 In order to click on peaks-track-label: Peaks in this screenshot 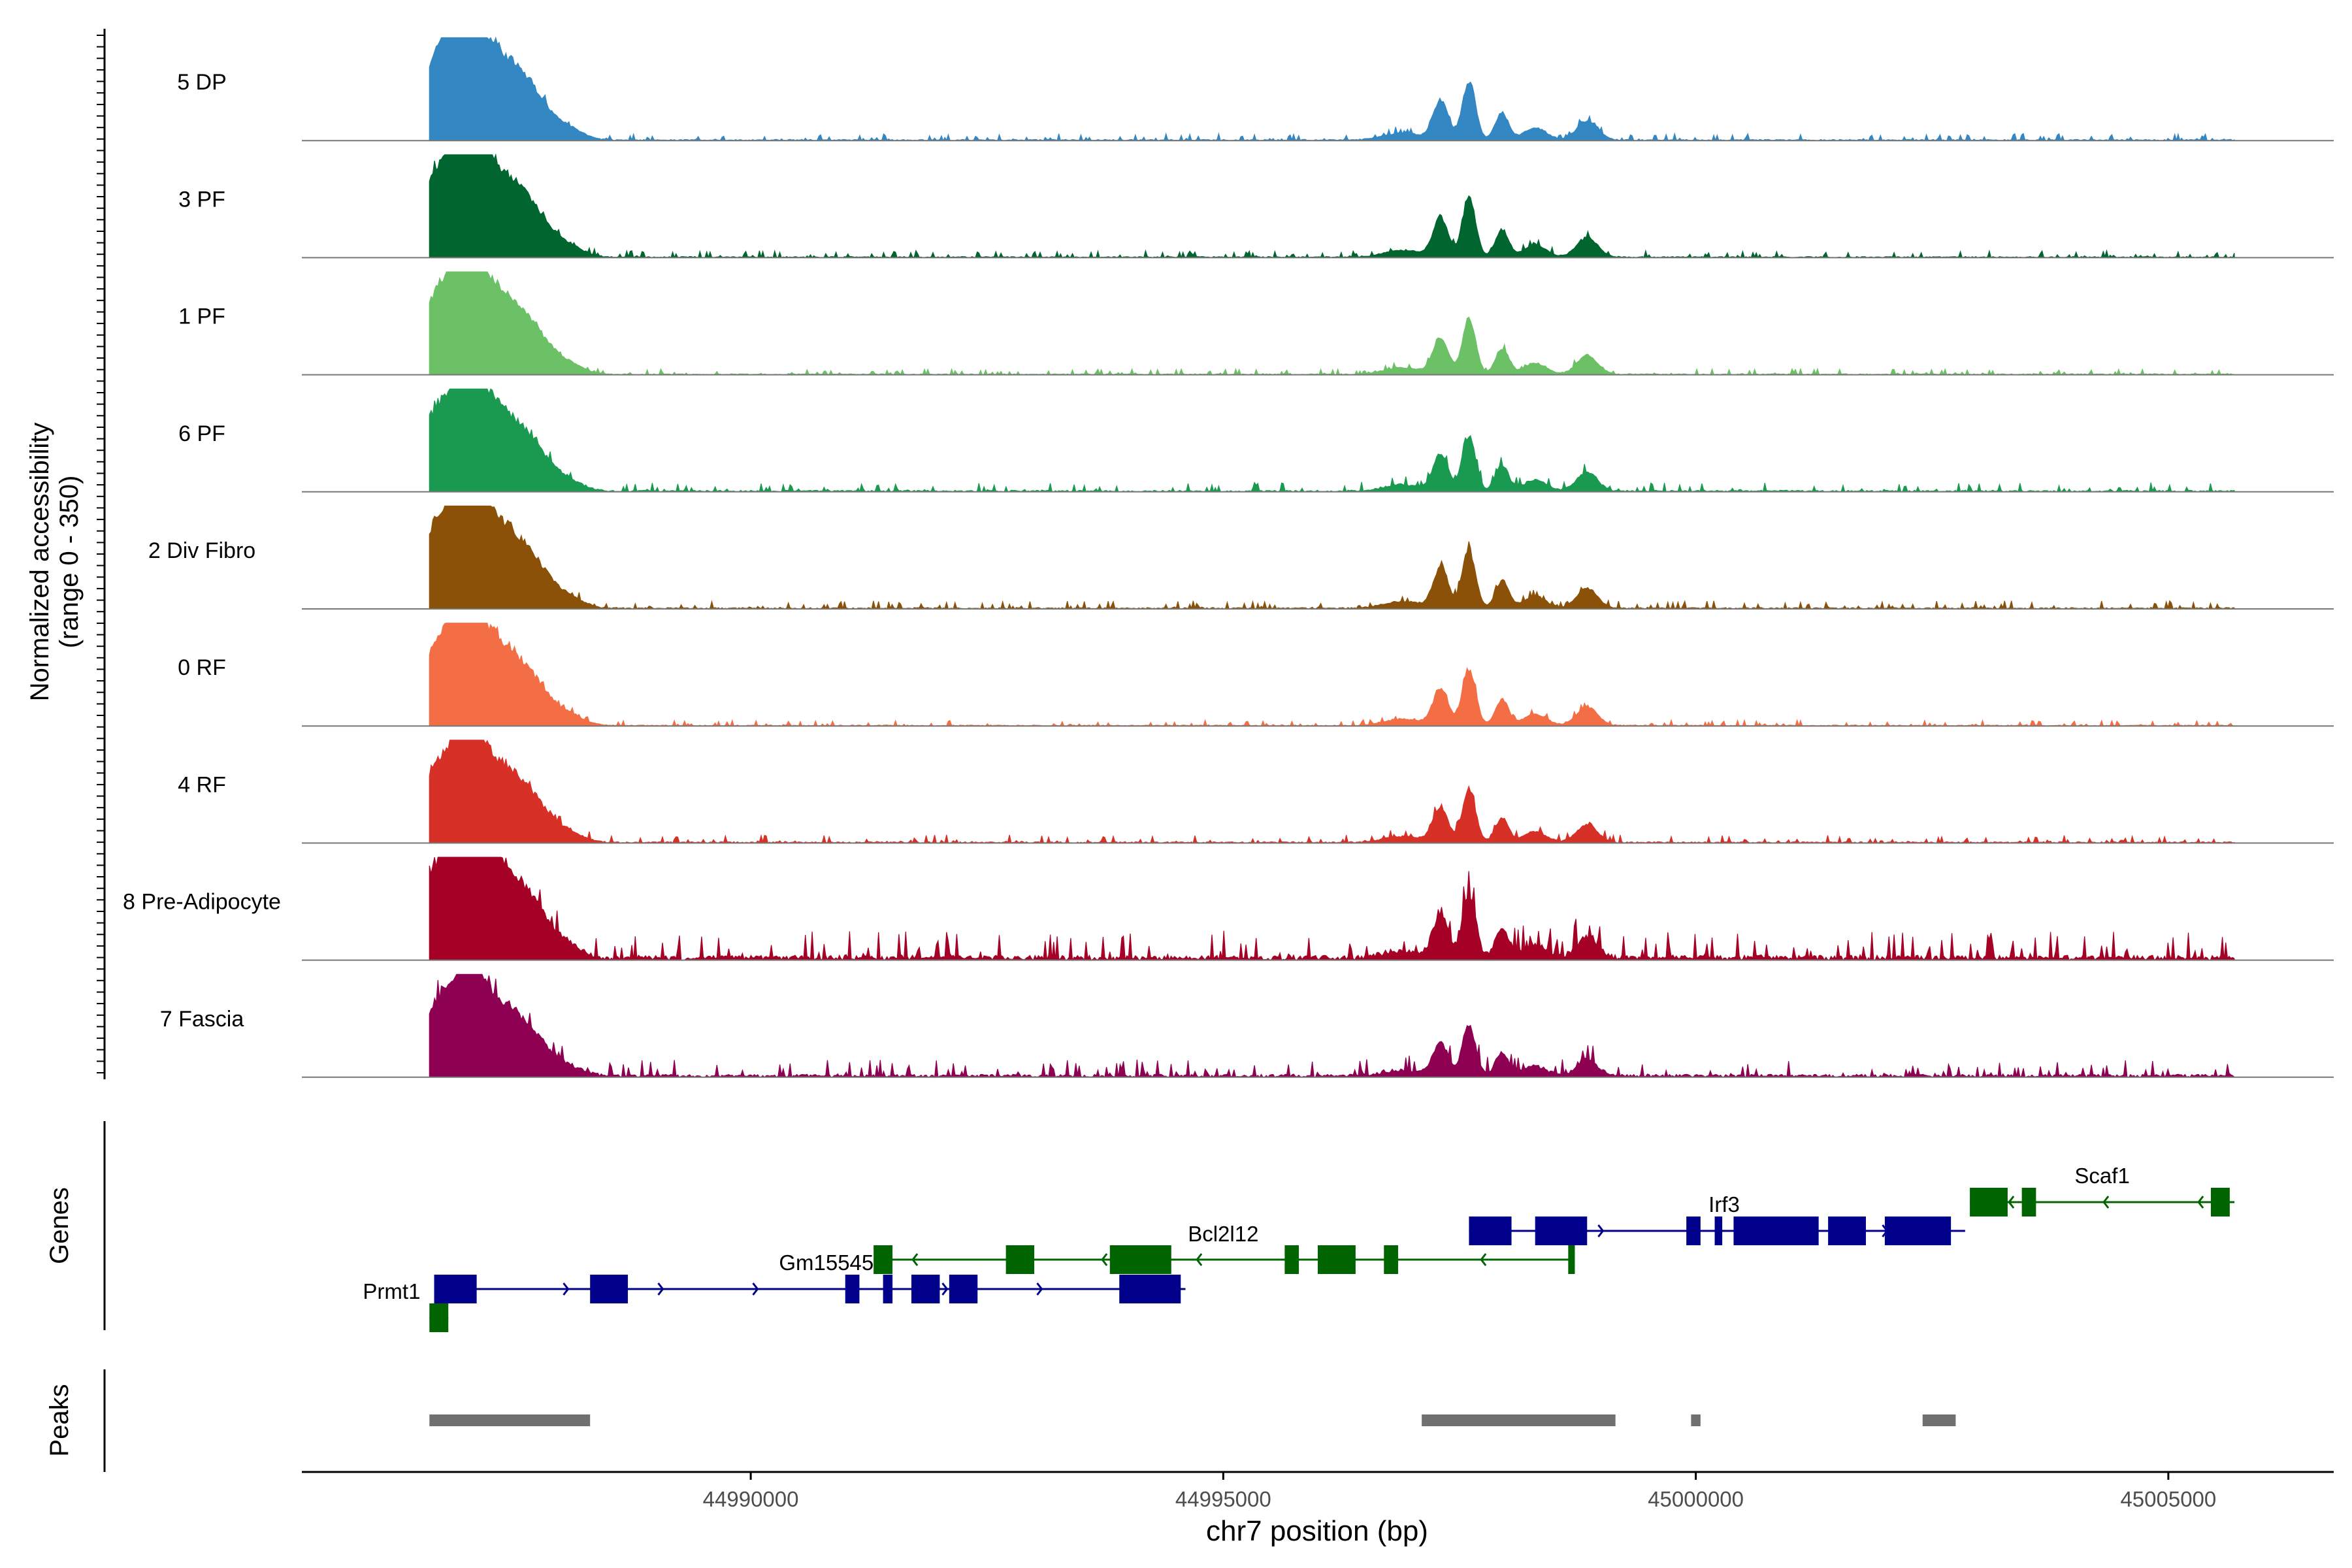, I will do `click(59, 1420)`.